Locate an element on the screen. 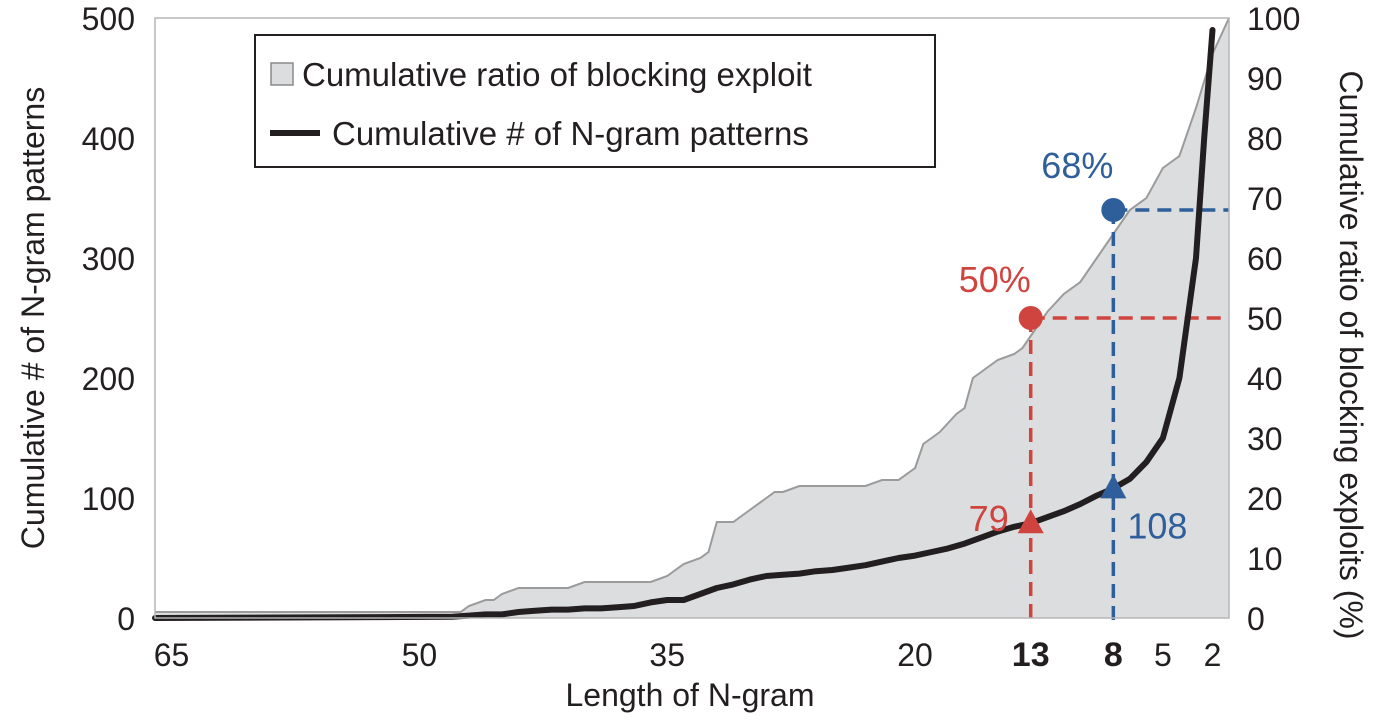 The height and width of the screenshot is (725, 1380). left-axis-ticks: 0 100 200 300 400 500 is located at coordinates (108, 319).